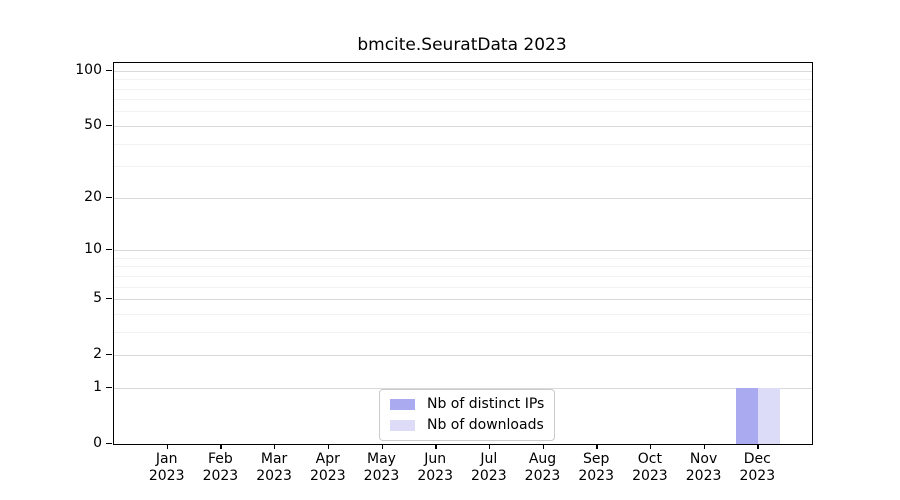  I want to click on x-tick-label: Dec 2023, so click(757, 467).